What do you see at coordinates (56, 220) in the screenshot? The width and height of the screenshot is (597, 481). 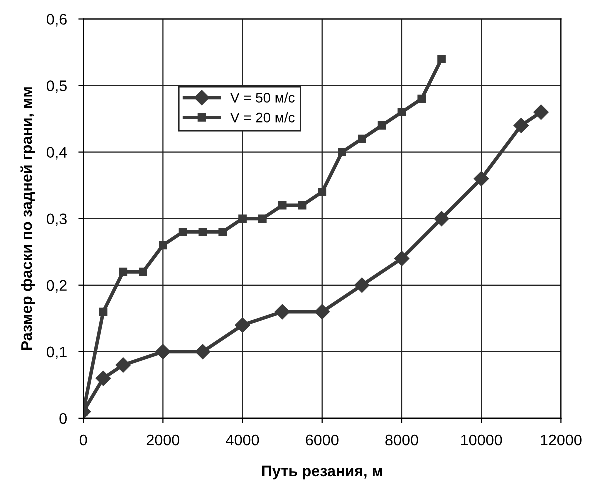 I see `y-tick-label: 0,3` at bounding box center [56, 220].